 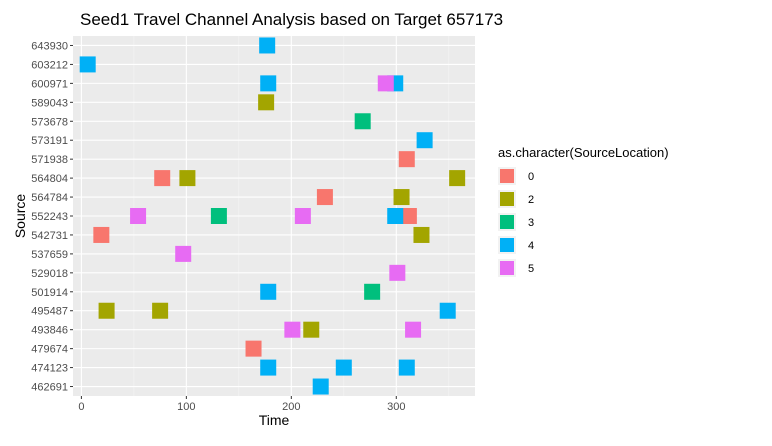 What do you see at coordinates (49, 103) in the screenshot?
I see `y-tick-label: 589043` at bounding box center [49, 103].